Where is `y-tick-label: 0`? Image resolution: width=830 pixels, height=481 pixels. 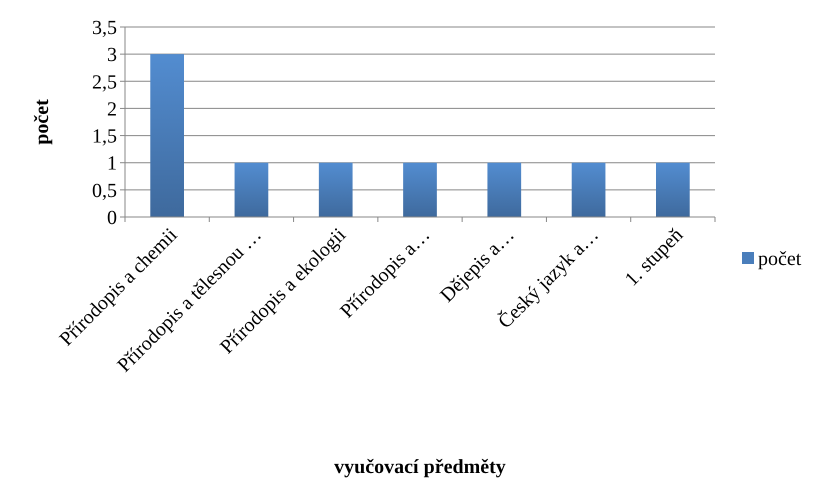 y-tick-label: 0 is located at coordinates (112, 218).